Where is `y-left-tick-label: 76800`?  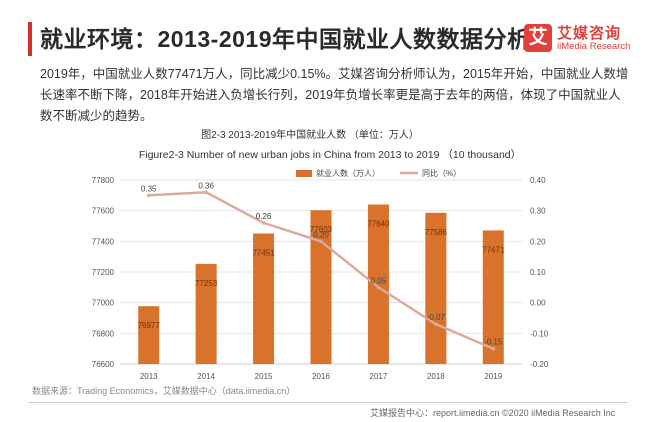
y-left-tick-label: 76800 is located at coordinates (103, 333).